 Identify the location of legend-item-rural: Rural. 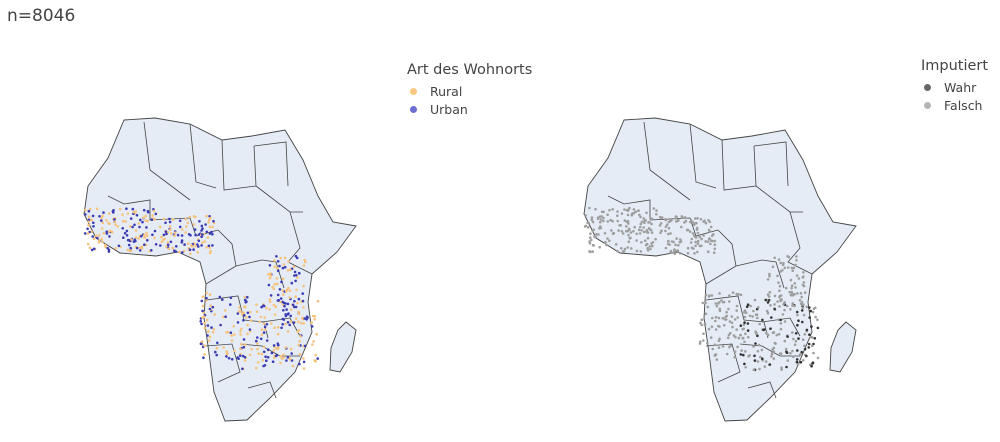
(469, 91).